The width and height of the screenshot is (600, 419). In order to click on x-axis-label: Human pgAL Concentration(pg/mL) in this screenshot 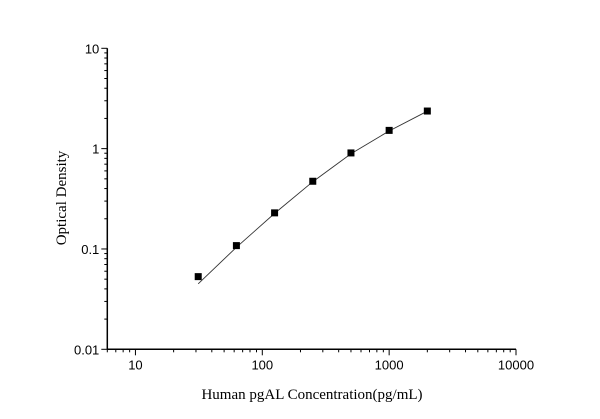, I will do `click(311, 395)`.